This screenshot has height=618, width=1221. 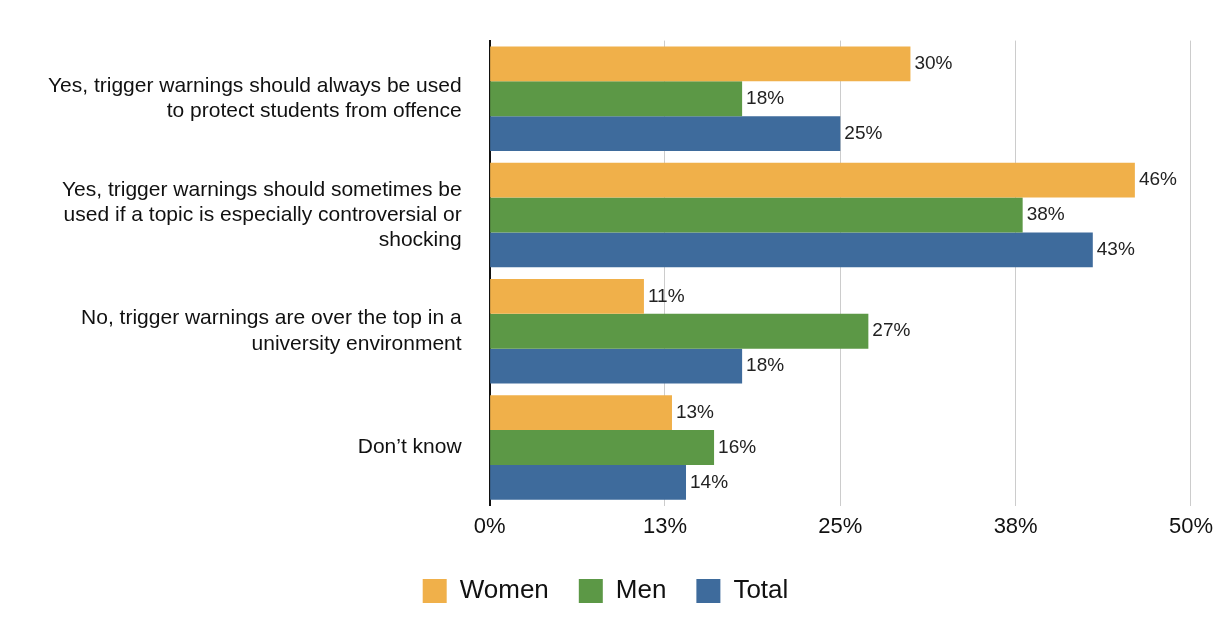 What do you see at coordinates (761, 589) in the screenshot?
I see `legend-label: Total` at bounding box center [761, 589].